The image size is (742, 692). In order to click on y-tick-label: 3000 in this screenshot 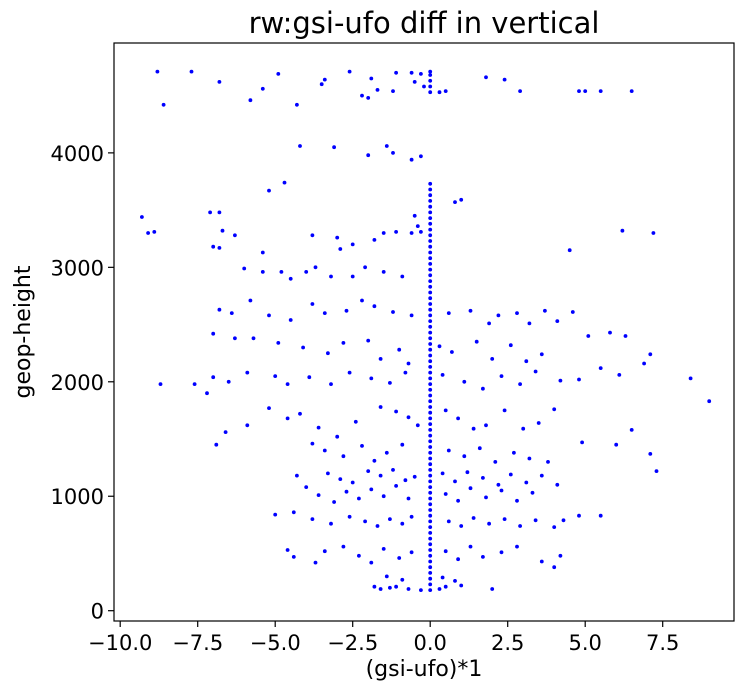, I will do `click(77, 268)`.